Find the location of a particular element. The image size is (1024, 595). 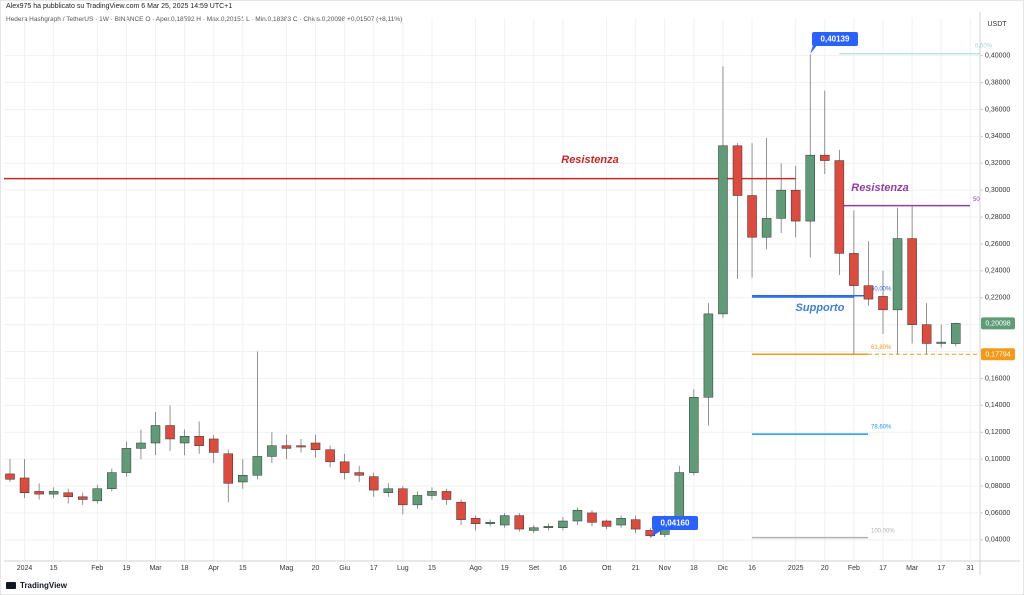

fib-label: 100,00% is located at coordinates (883, 531).